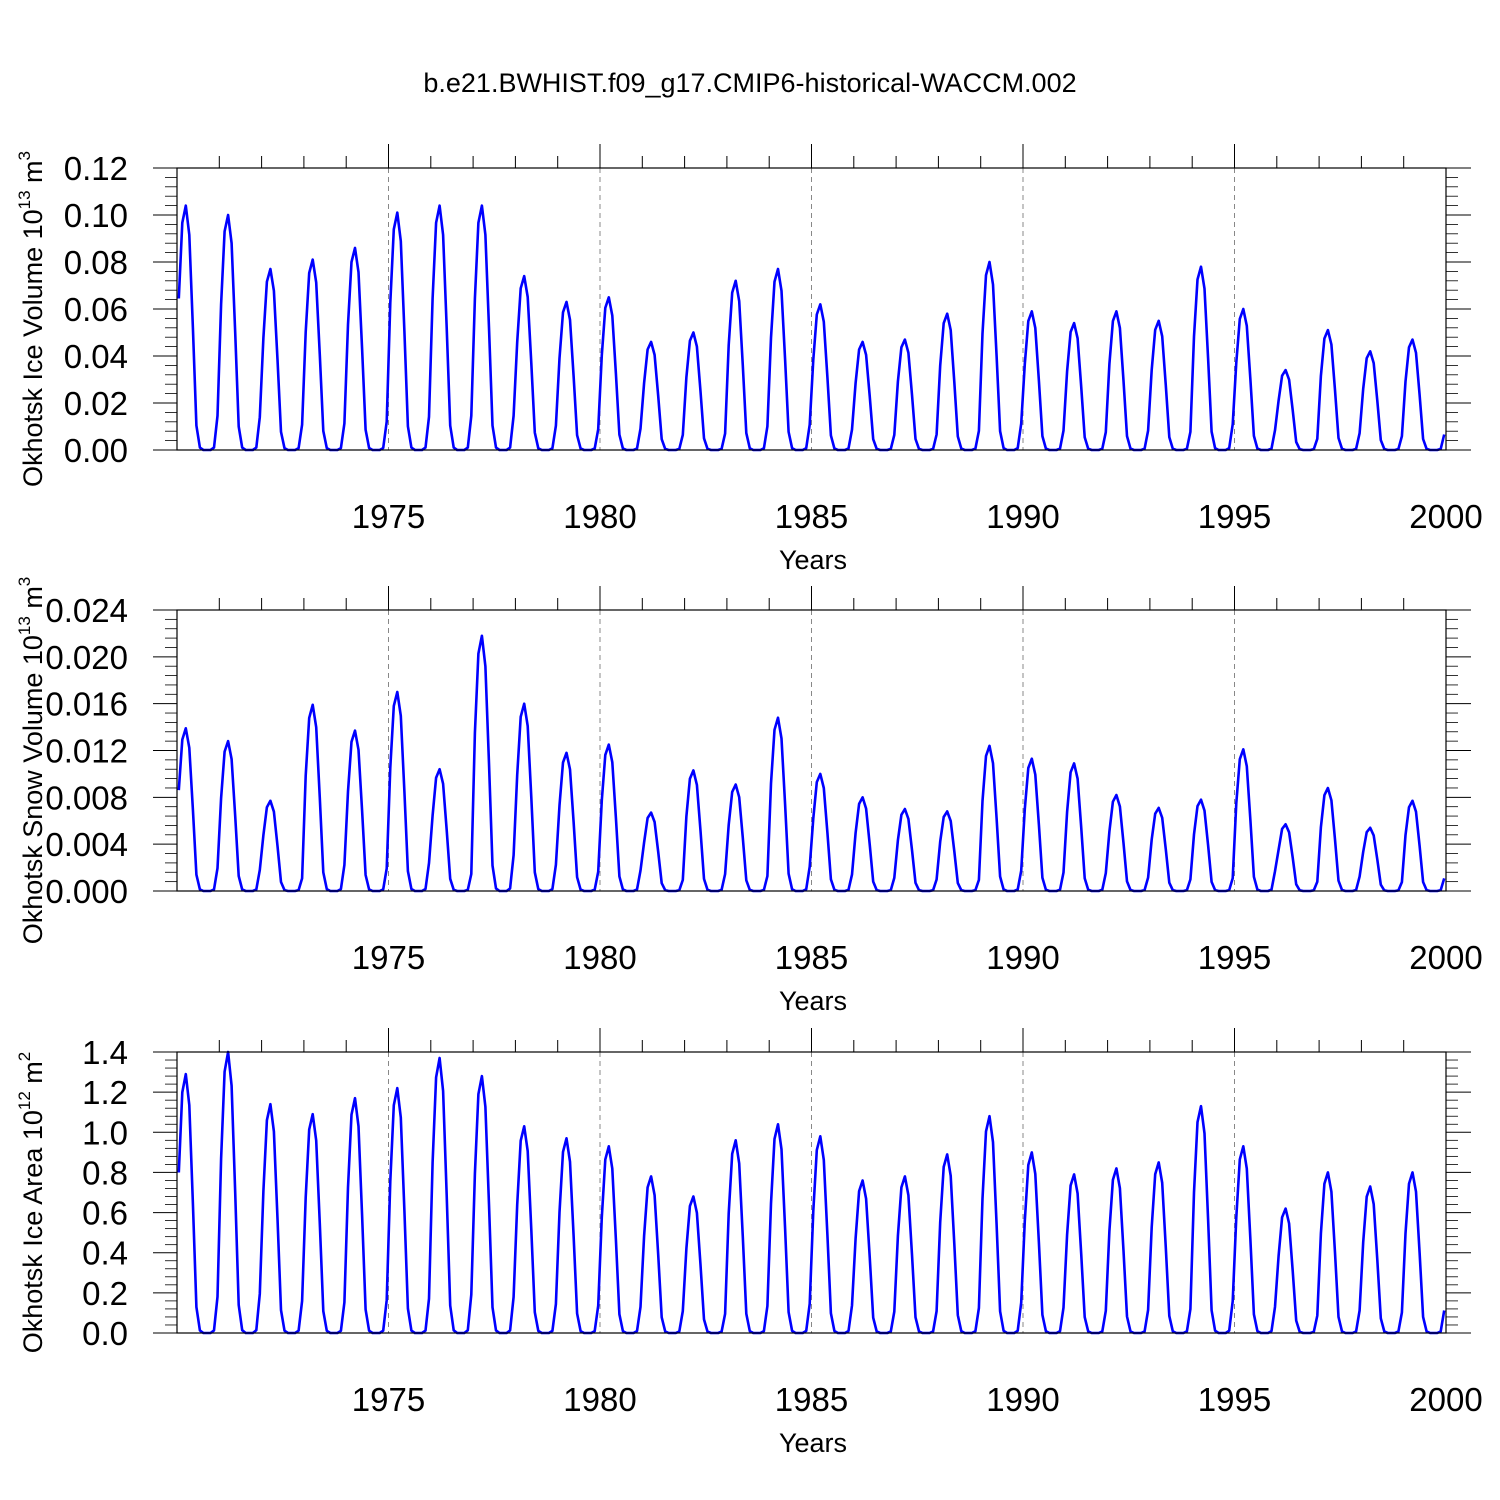 The width and height of the screenshot is (1500, 1500). I want to click on panel-ice-area-x-tick-labels: 1975 1980 1985 1990 1995 2000, so click(917, 1399).